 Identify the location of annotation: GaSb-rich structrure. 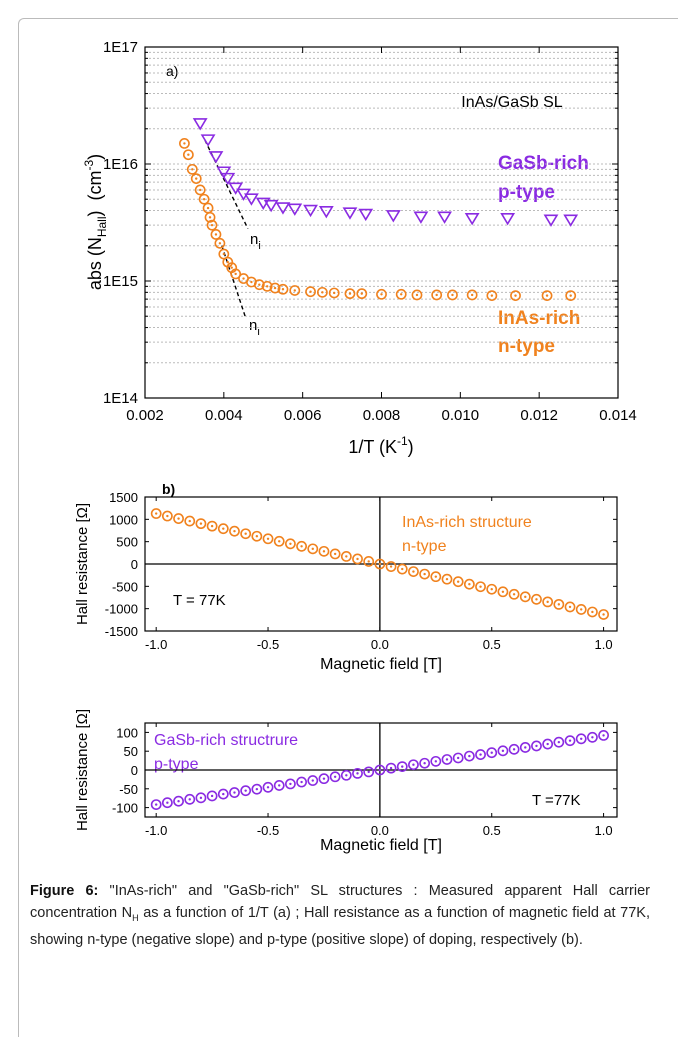
(226, 740).